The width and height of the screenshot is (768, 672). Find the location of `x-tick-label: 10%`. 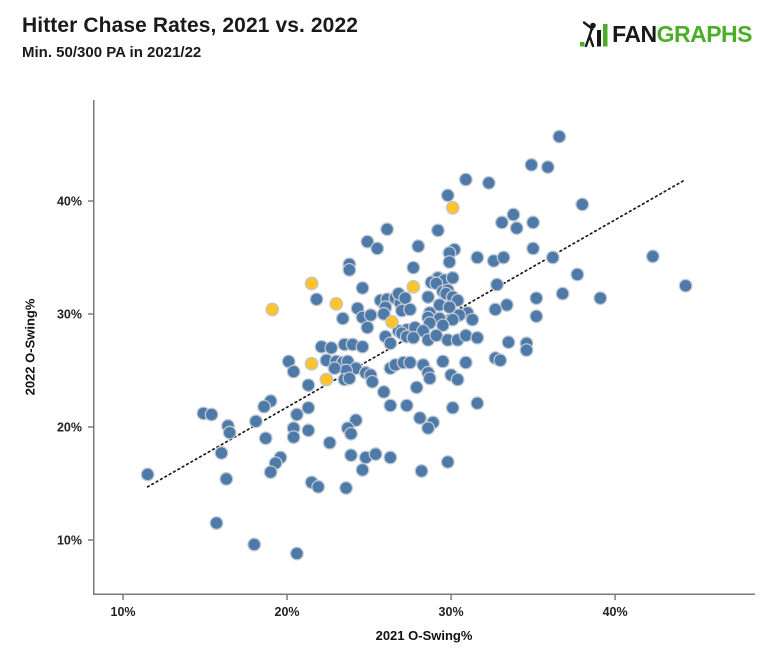

x-tick-label: 10% is located at coordinates (123, 612).